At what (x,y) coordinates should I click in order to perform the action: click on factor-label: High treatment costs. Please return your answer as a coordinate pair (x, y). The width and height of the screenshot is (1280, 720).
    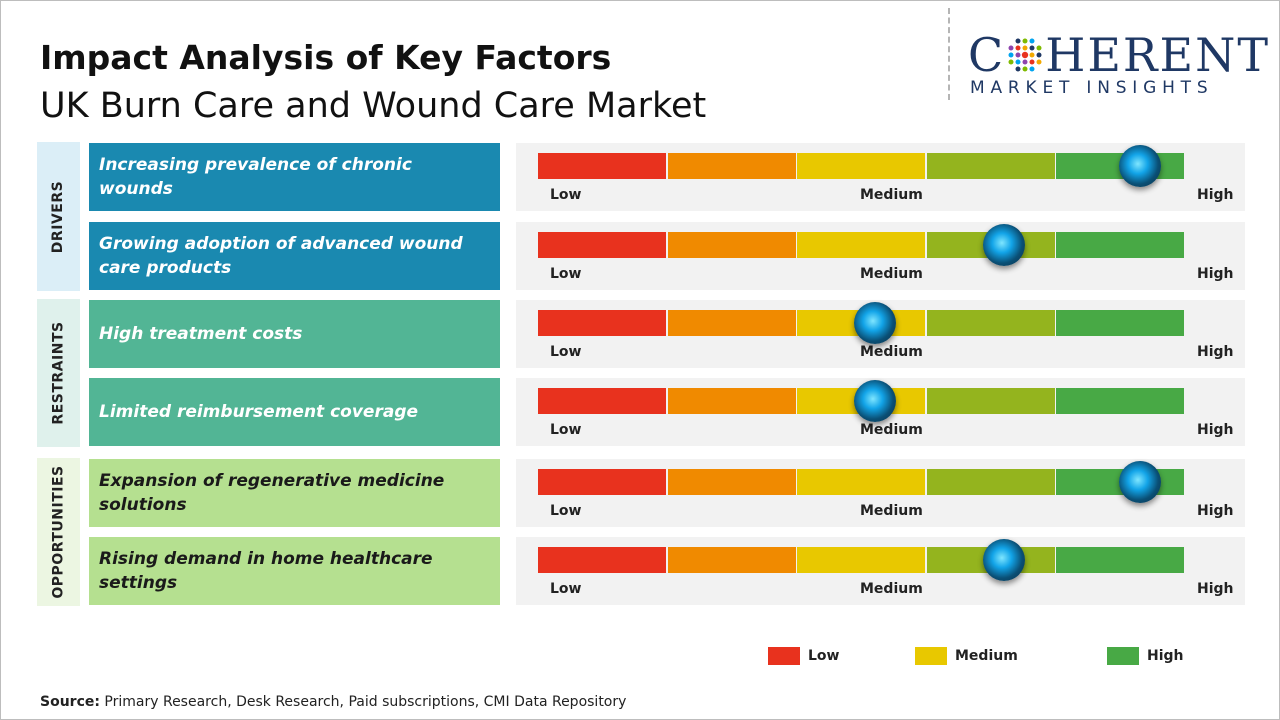
    Looking at the image, I should click on (294, 334).